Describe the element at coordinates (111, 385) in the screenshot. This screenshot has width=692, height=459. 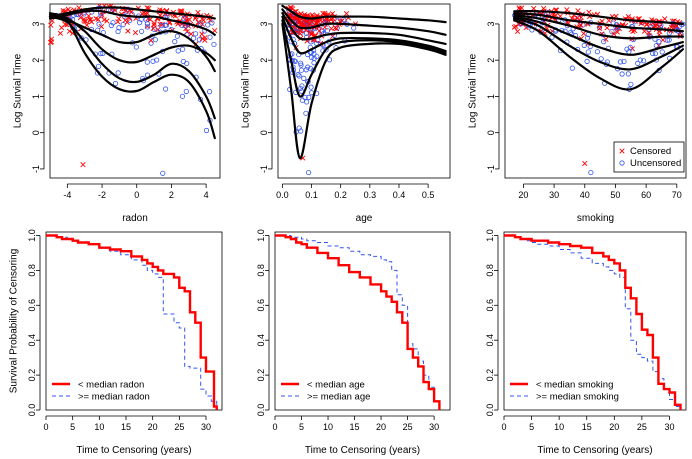
I see `legend-label: < median radon` at that location.